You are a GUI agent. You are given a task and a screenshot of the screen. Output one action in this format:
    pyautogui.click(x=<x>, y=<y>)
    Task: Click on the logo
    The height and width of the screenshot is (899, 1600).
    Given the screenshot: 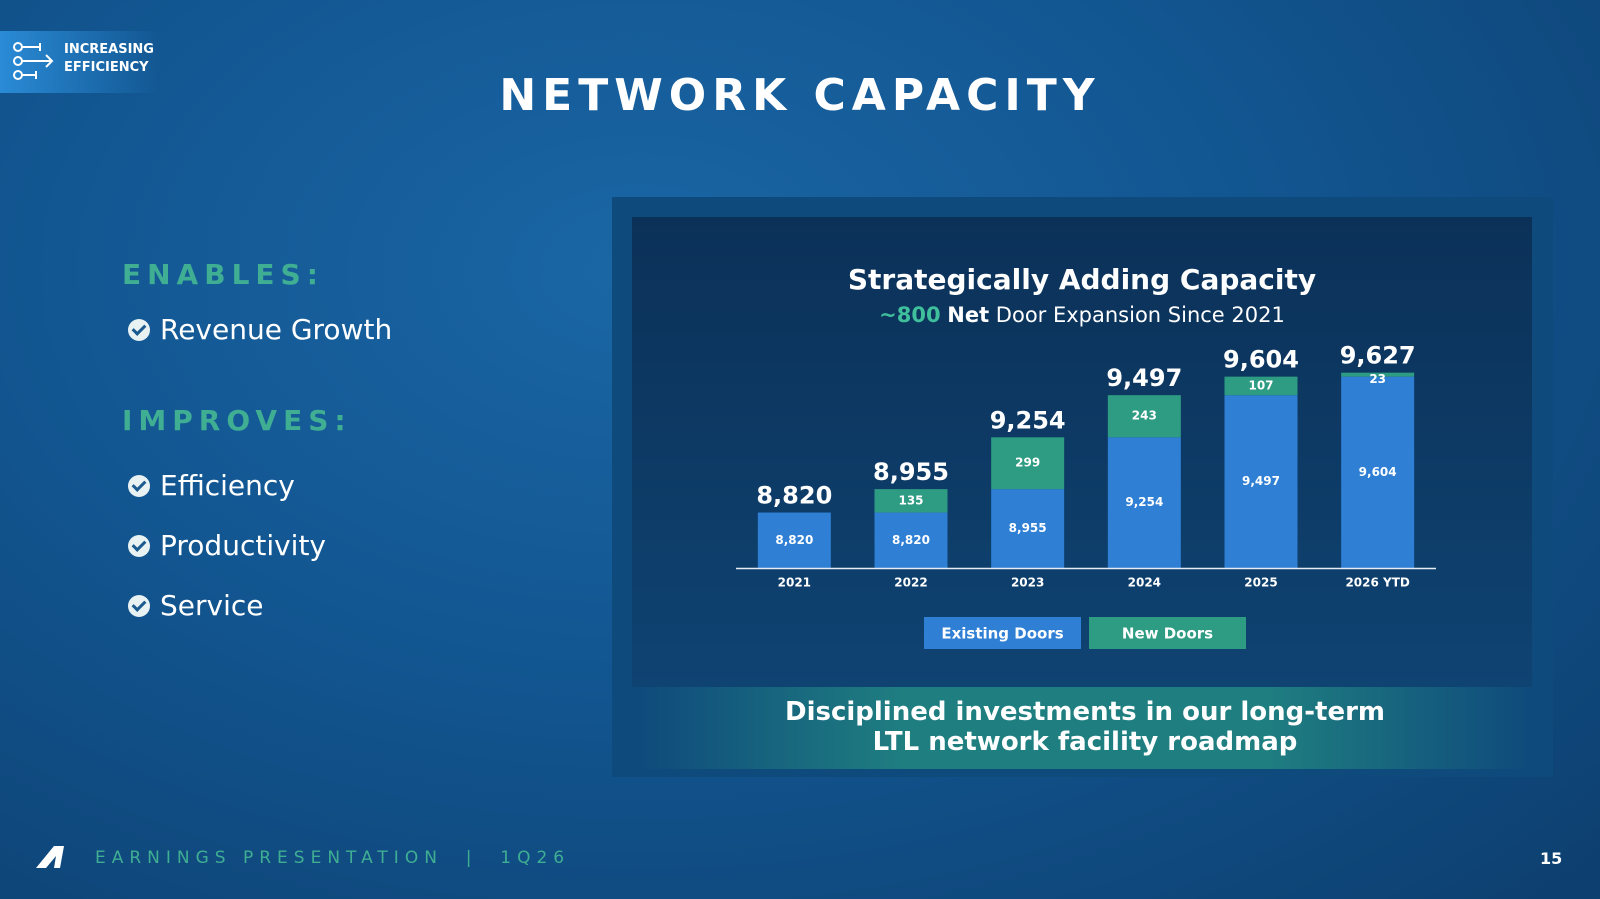 What is the action you would take?
    pyautogui.click(x=50, y=857)
    